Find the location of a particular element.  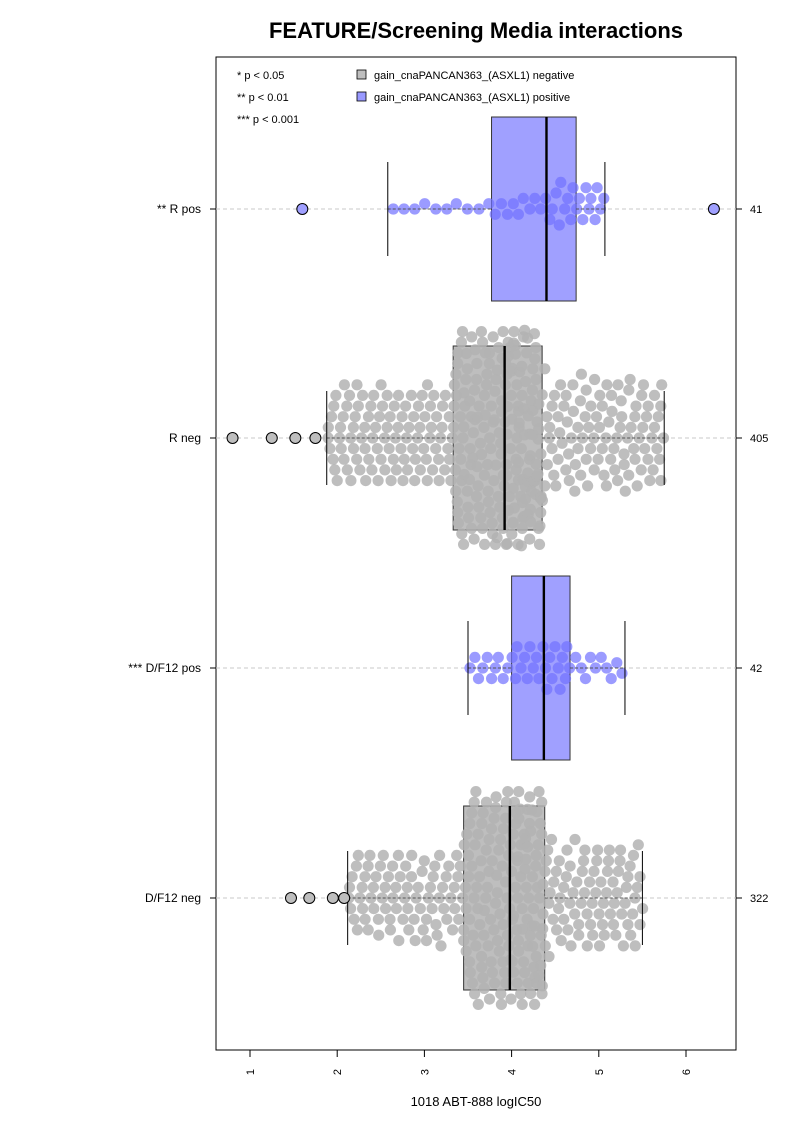

significance-key-item: *** p < 0.001 is located at coordinates (268, 120).